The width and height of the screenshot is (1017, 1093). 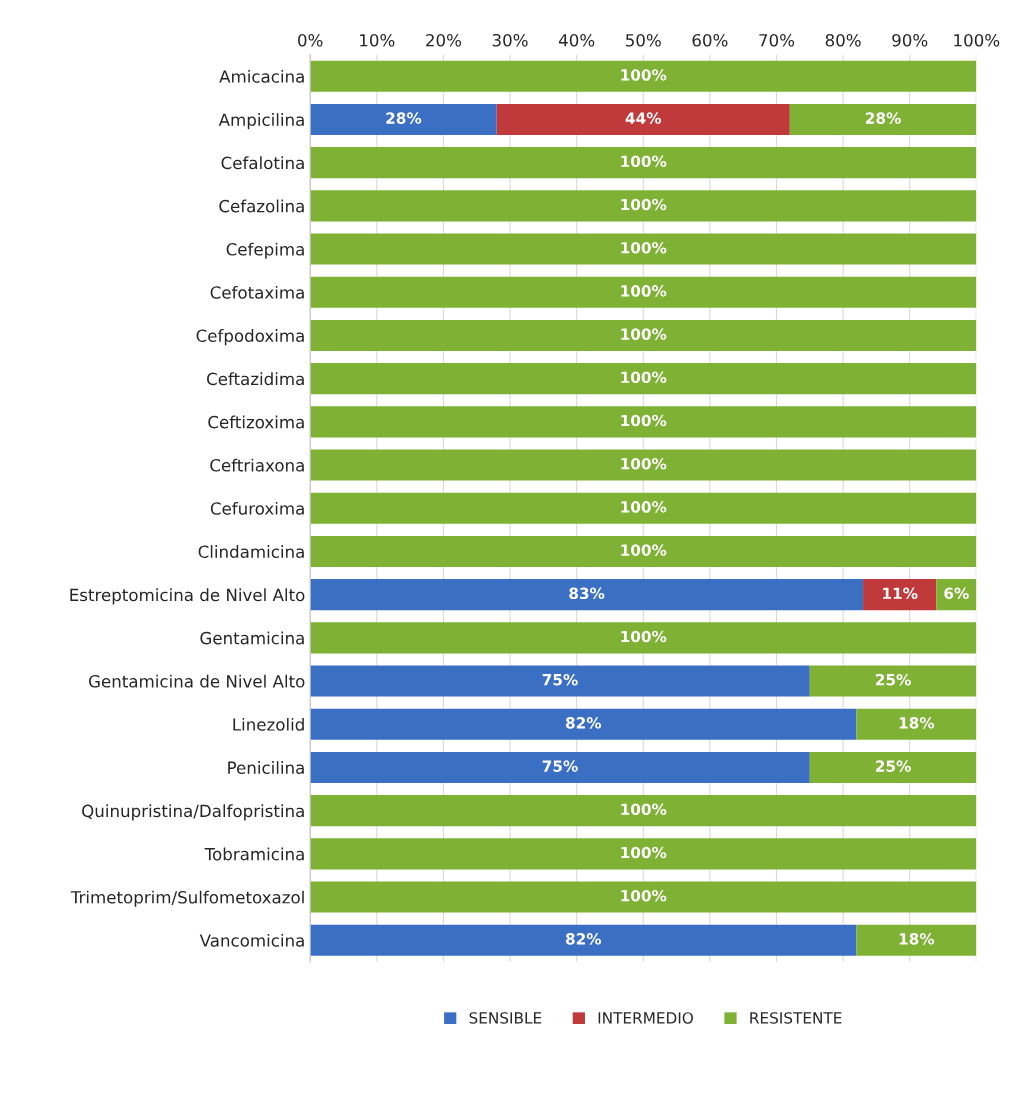 What do you see at coordinates (377, 40) in the screenshot?
I see `x-tick-label: 10%` at bounding box center [377, 40].